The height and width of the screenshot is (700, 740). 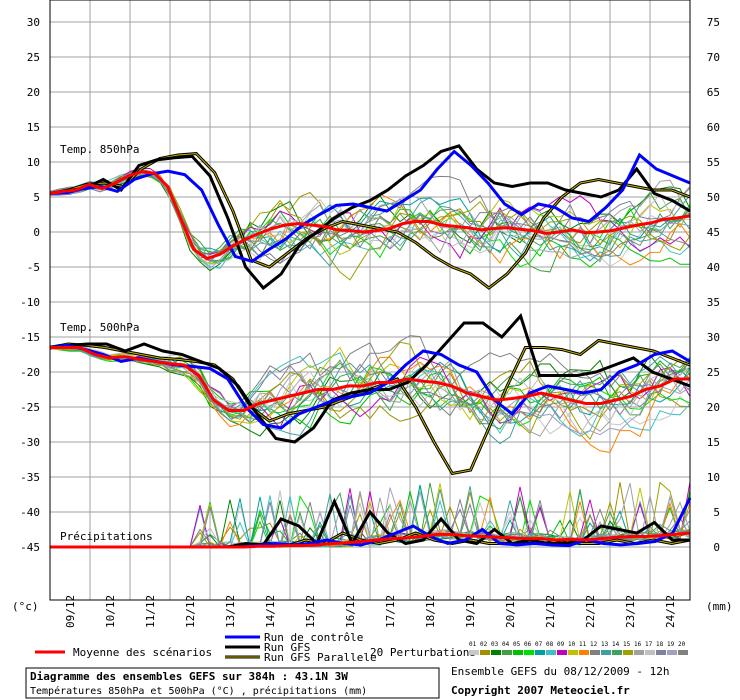 What do you see at coordinates (230, 611) in the screenshot?
I see `x-tick-label: 13/12` at bounding box center [230, 611].